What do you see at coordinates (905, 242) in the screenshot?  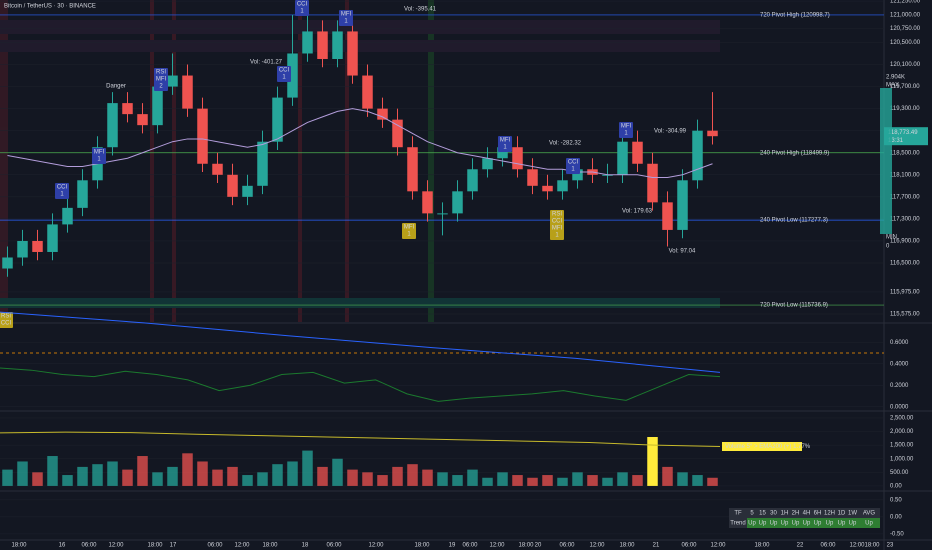 I see `y-tick-label: 116,900.00` at bounding box center [905, 242].